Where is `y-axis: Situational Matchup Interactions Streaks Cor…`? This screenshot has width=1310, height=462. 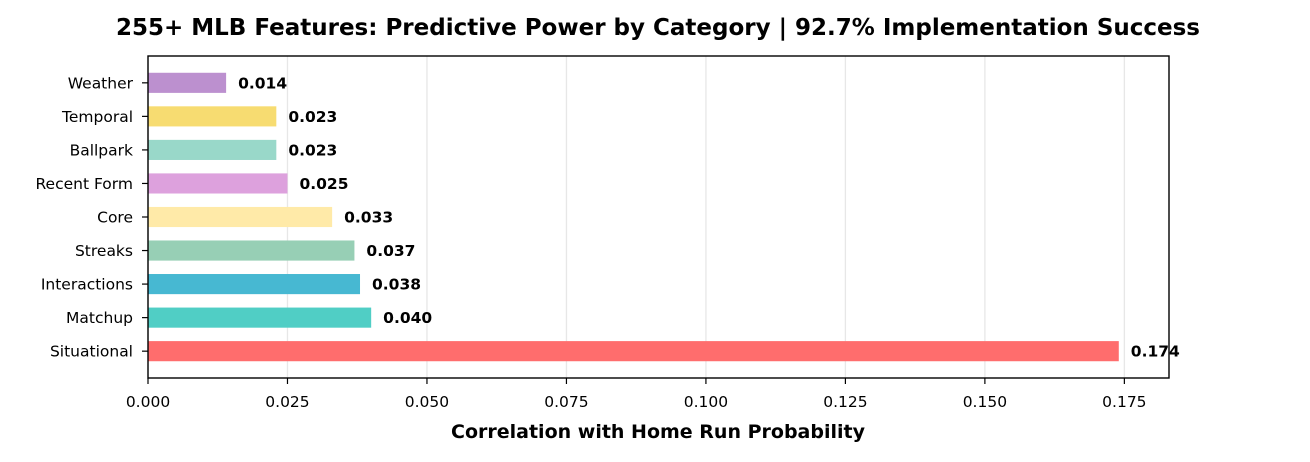
y-axis: Situational Matchup Interactions Streaks Cor… is located at coordinates (91, 217).